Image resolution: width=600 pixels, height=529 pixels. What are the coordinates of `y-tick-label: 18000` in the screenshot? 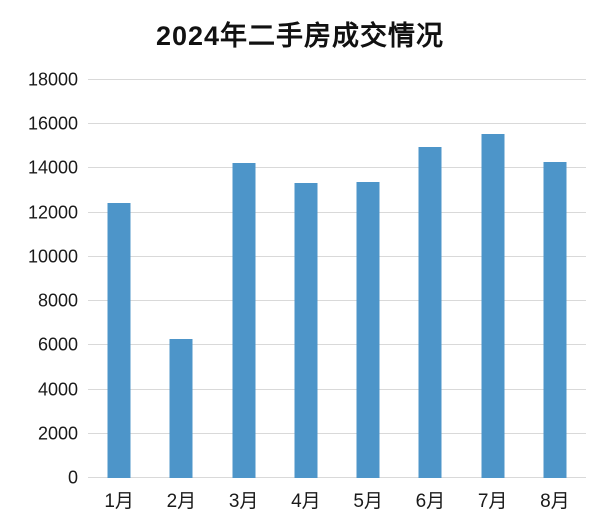 It's located at (52, 79).